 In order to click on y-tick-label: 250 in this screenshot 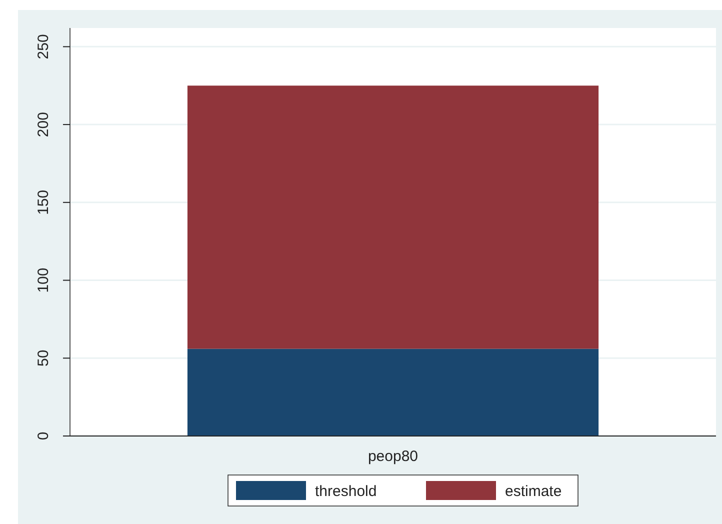, I will do `click(43, 47)`.